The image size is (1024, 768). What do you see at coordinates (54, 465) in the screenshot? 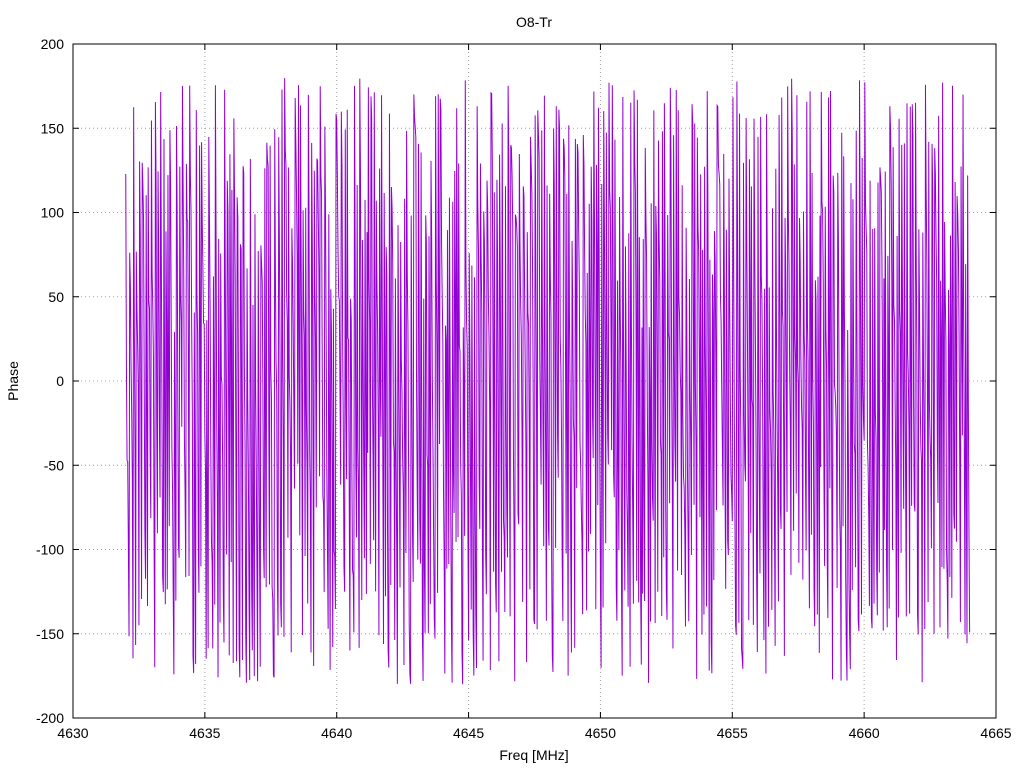
I see `y-tick-label: -50` at bounding box center [54, 465].